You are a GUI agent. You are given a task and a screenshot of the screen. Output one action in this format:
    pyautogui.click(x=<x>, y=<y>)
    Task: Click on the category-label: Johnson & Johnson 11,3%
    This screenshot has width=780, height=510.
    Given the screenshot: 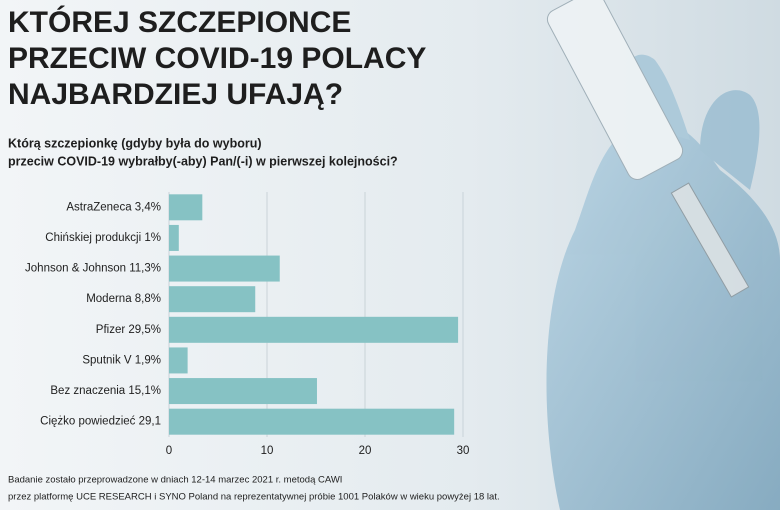 What is the action you would take?
    pyautogui.click(x=93, y=269)
    